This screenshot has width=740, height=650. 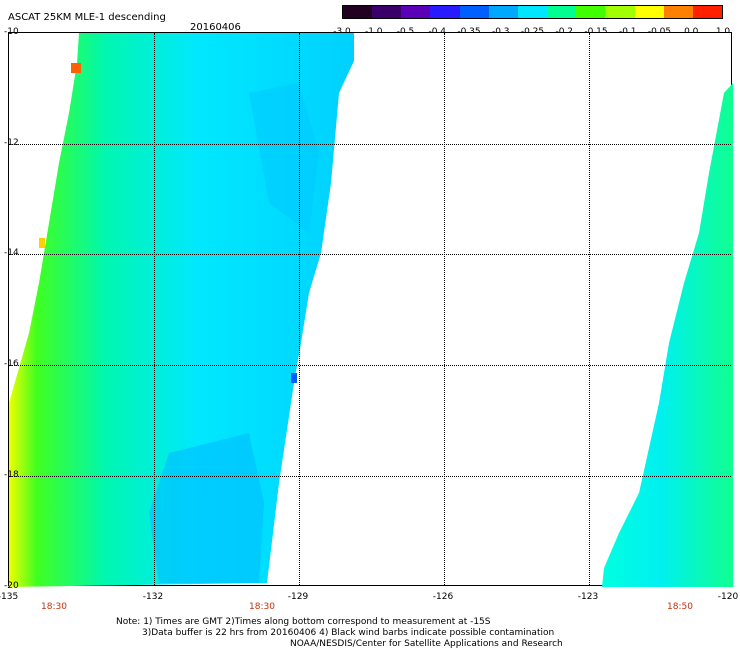 I want to click on colorbar, so click(x=532, y=12).